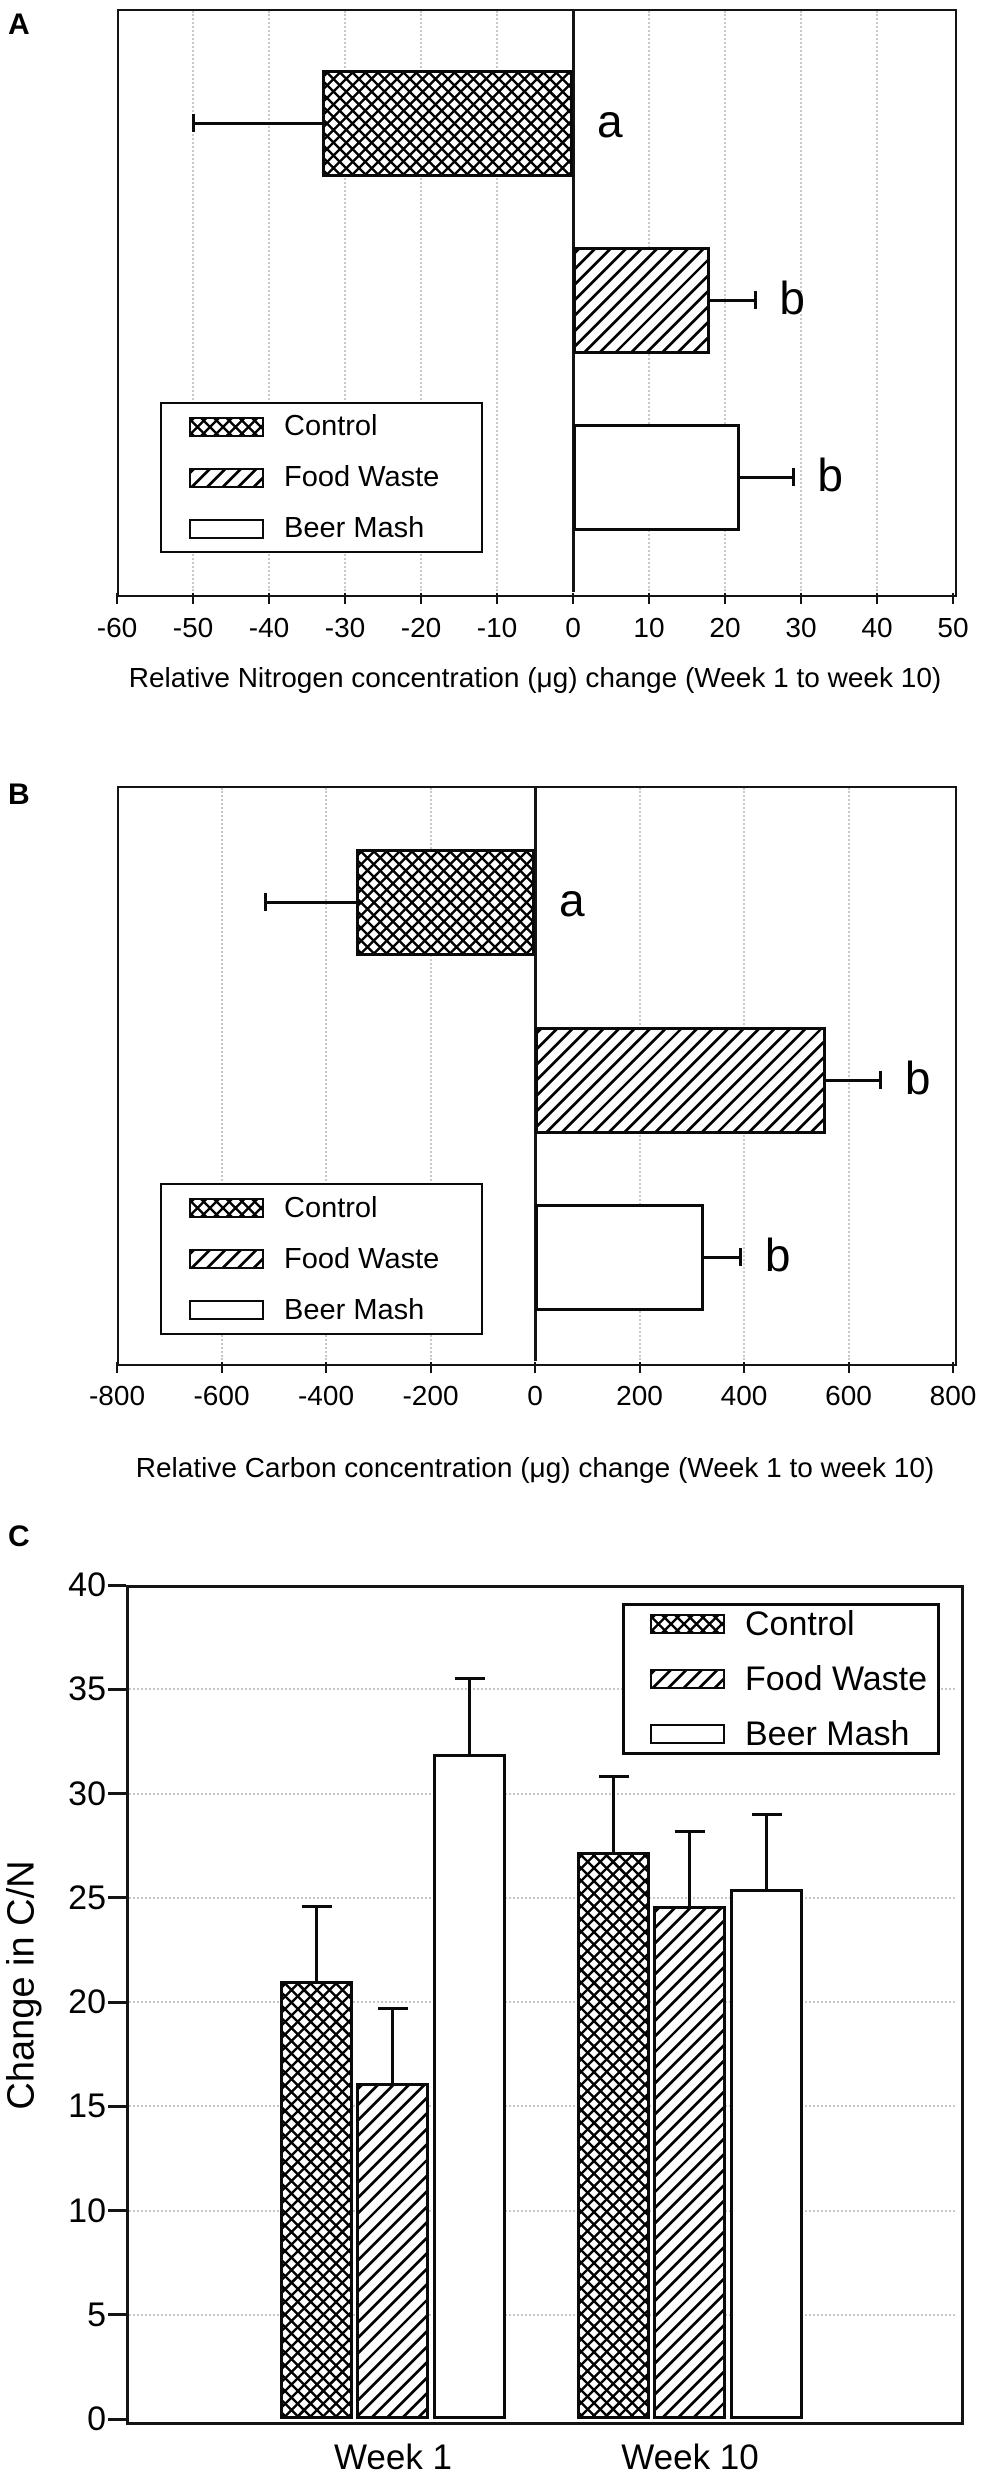 This screenshot has height=2480, width=985. I want to click on panel-c-category-label: Week 10, so click(690, 2457).